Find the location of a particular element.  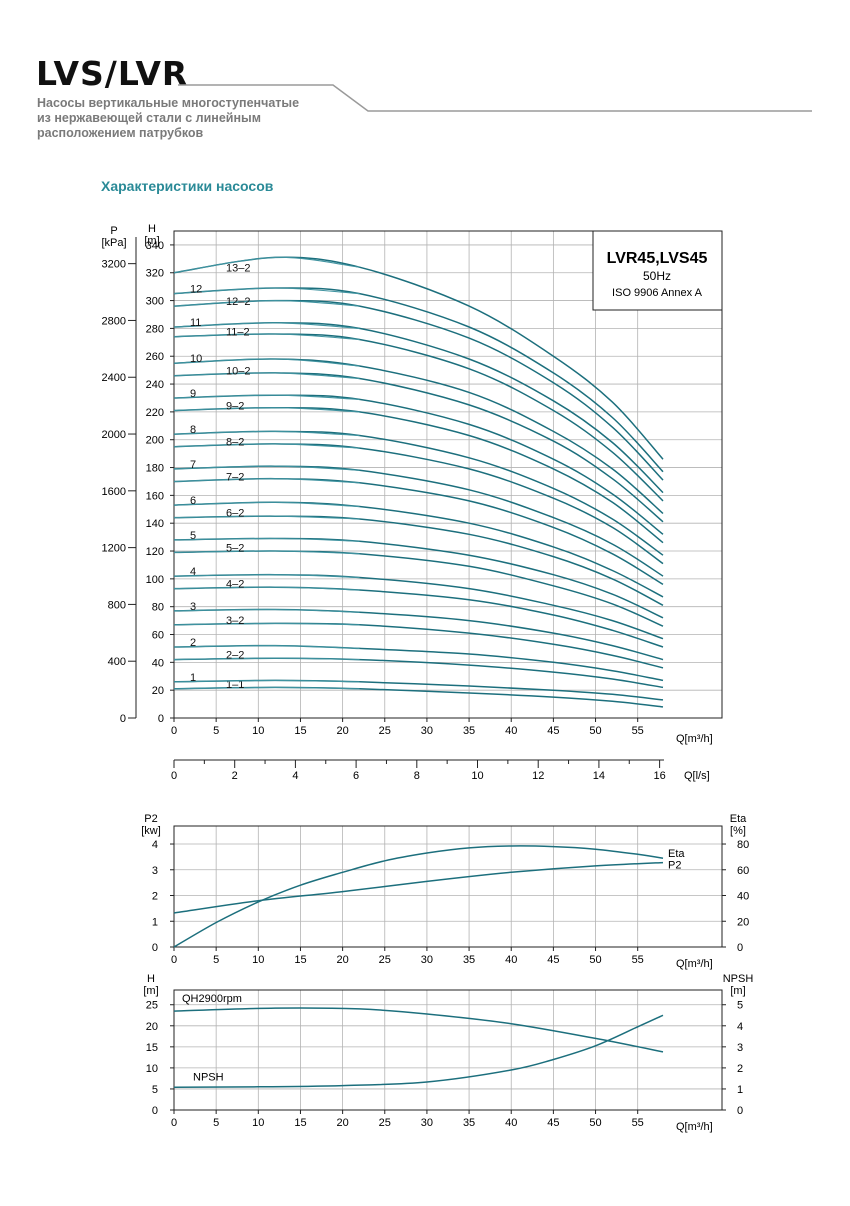

h-tick-label: 25 is located at coordinates (152, 1006).